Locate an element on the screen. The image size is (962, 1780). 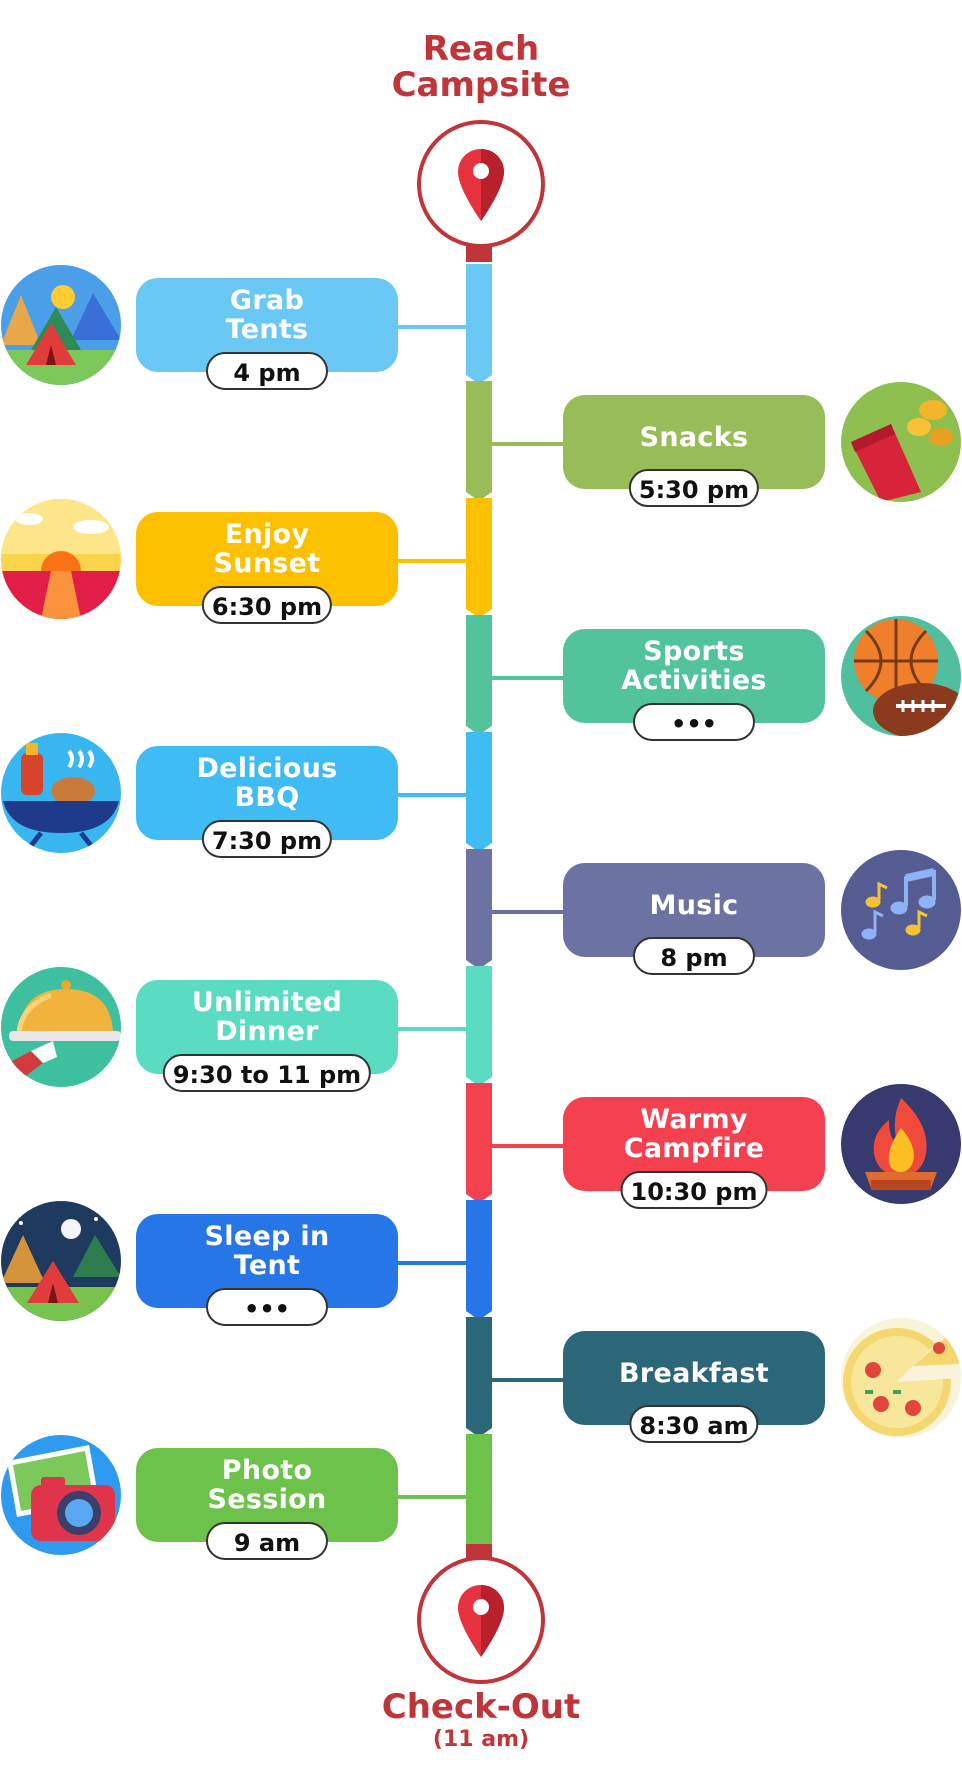
event-label-line2: Campfire is located at coordinates (694, 1148).